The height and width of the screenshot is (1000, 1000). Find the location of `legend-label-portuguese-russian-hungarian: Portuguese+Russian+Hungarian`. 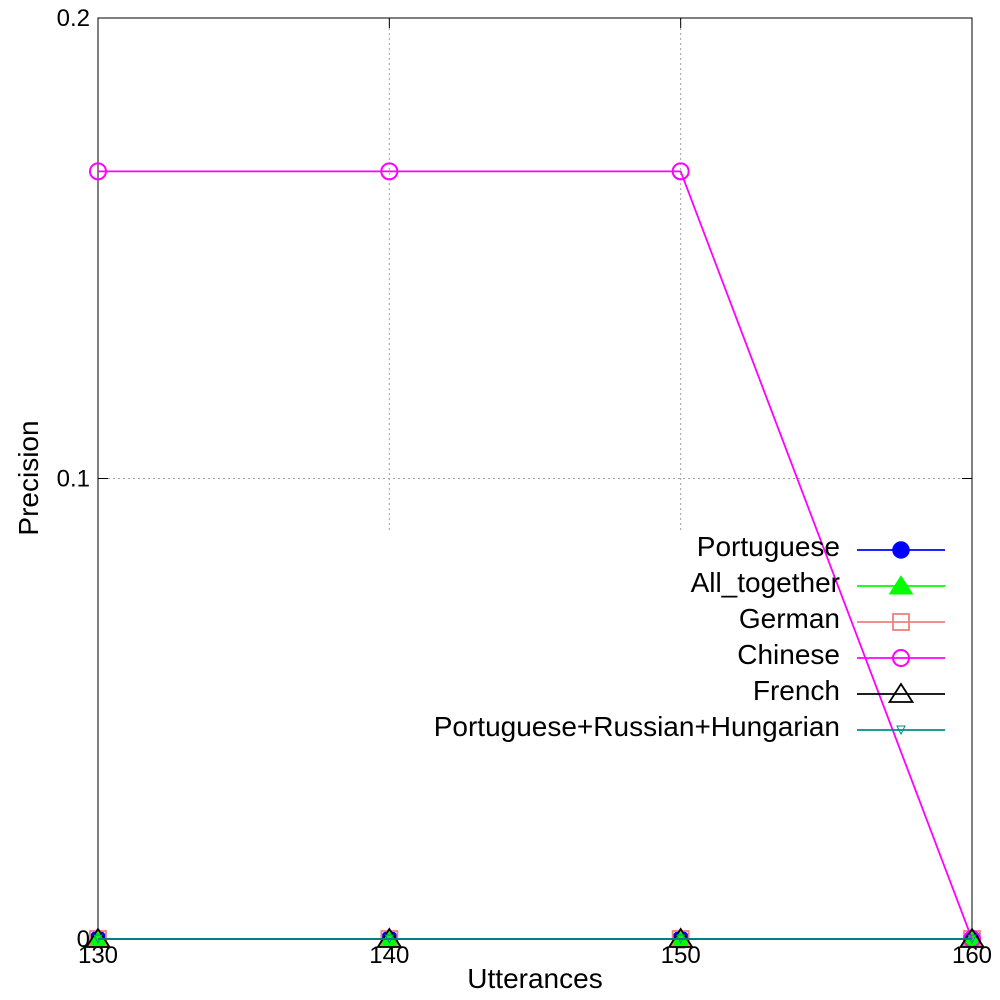

legend-label-portuguese-russian-hungarian: Portuguese+Russian+Hungarian is located at coordinates (637, 726).